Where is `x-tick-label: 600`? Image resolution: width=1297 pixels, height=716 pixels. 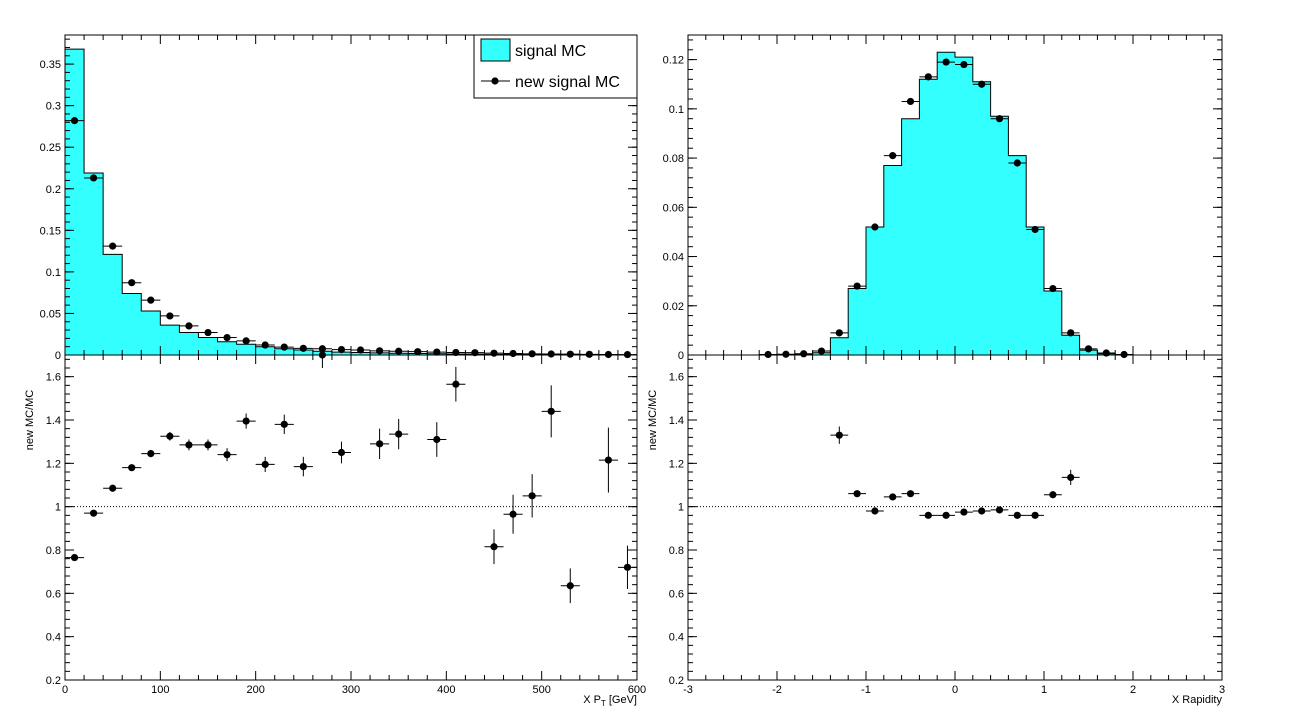
x-tick-label: 600 is located at coordinates (637, 690).